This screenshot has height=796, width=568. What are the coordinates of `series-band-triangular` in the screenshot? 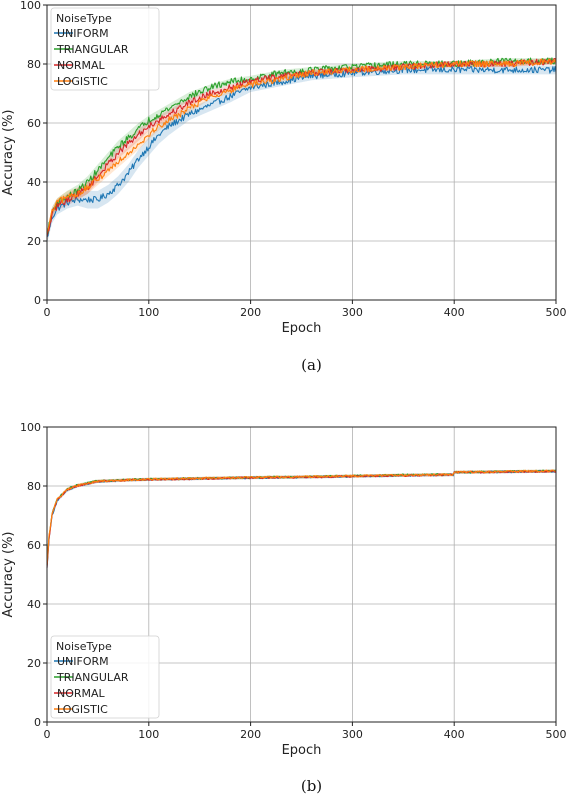 It's located at (301, 518).